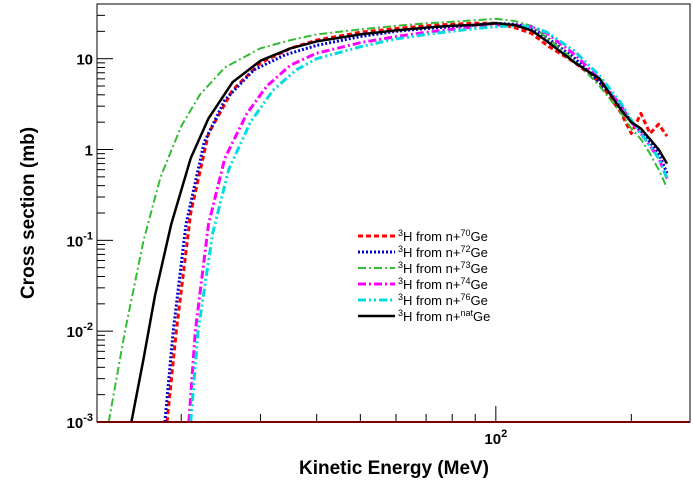  I want to click on legend-label: 3H from n+73Ge, so click(443, 268).